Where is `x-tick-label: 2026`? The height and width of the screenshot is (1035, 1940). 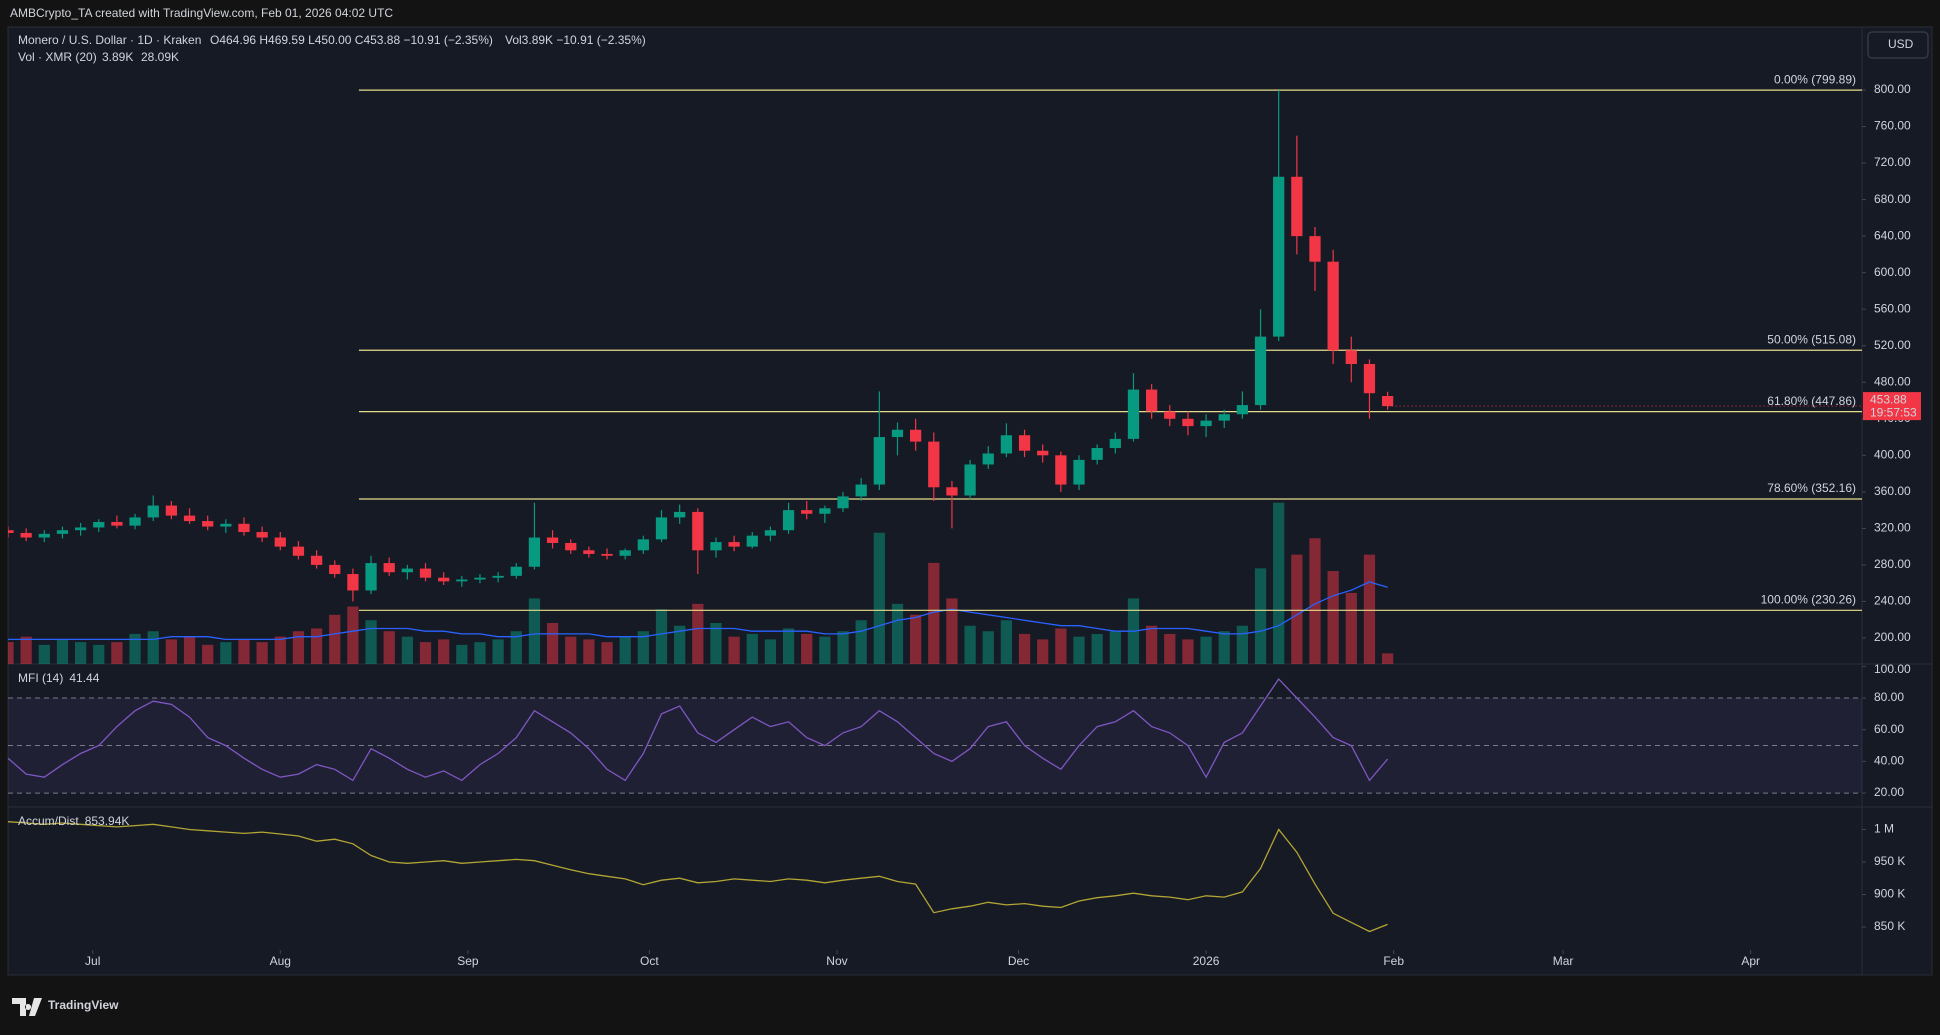
x-tick-label: 2026 is located at coordinates (1206, 961).